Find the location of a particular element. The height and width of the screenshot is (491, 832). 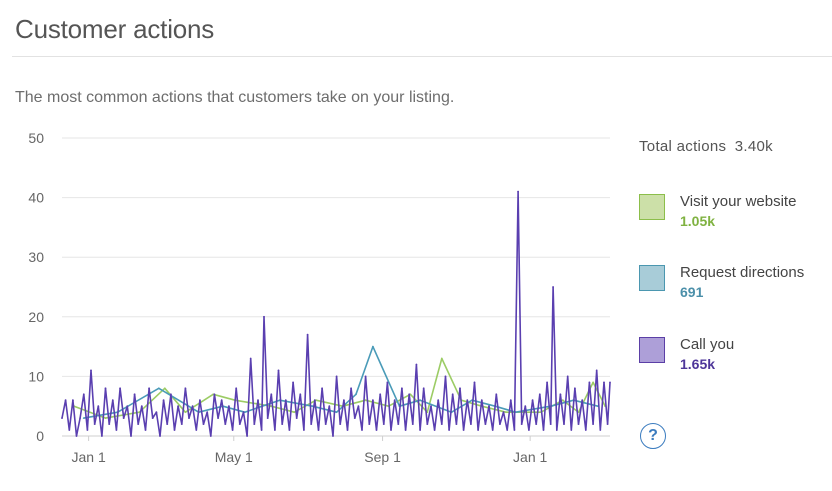

y-tick-label: 10 is located at coordinates (36, 376).